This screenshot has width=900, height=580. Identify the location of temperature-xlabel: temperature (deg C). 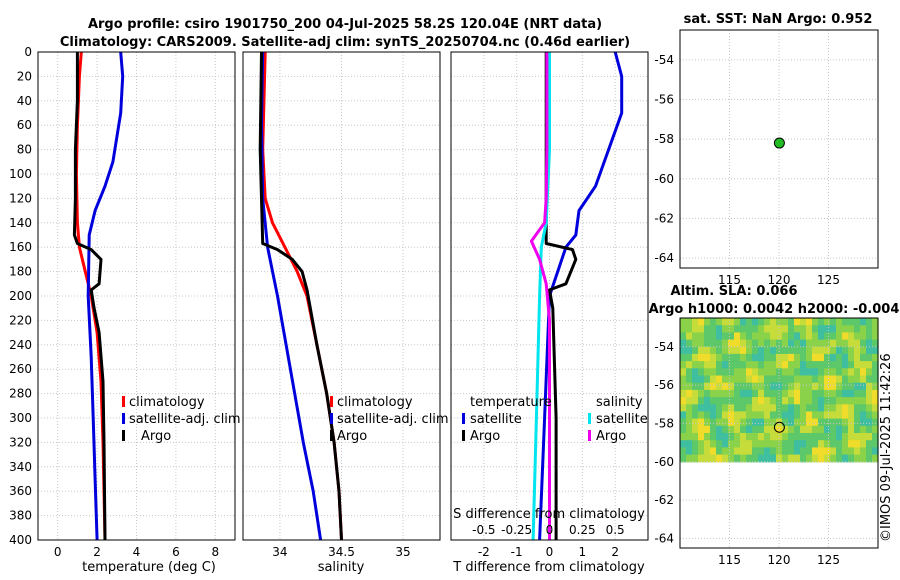
(149, 567).